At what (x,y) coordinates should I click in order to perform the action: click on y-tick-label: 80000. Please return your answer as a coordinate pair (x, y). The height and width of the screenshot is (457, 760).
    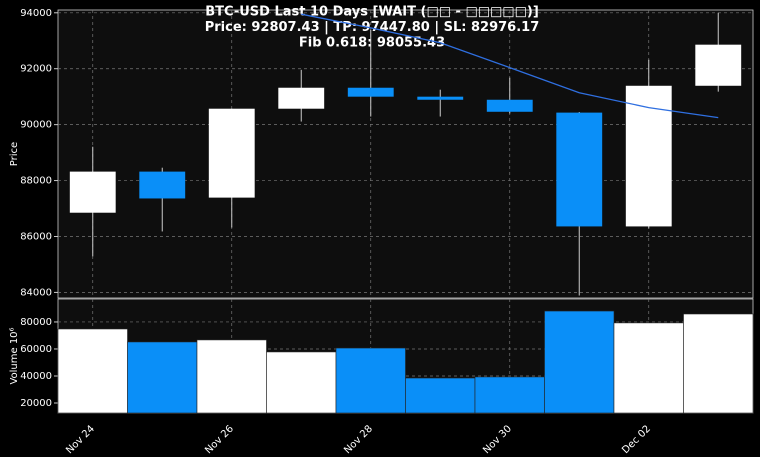
    Looking at the image, I should click on (36, 322).